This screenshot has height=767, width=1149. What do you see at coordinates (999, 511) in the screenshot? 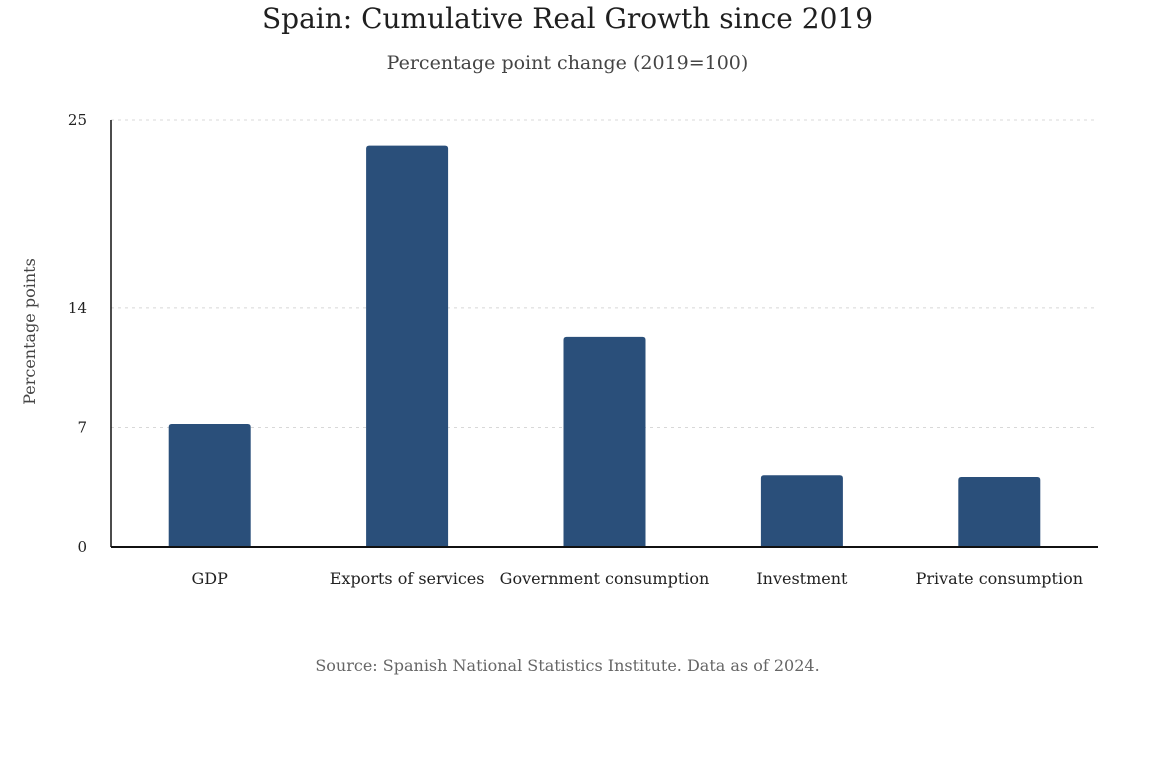
I see `bar-private-consumption` at bounding box center [999, 511].